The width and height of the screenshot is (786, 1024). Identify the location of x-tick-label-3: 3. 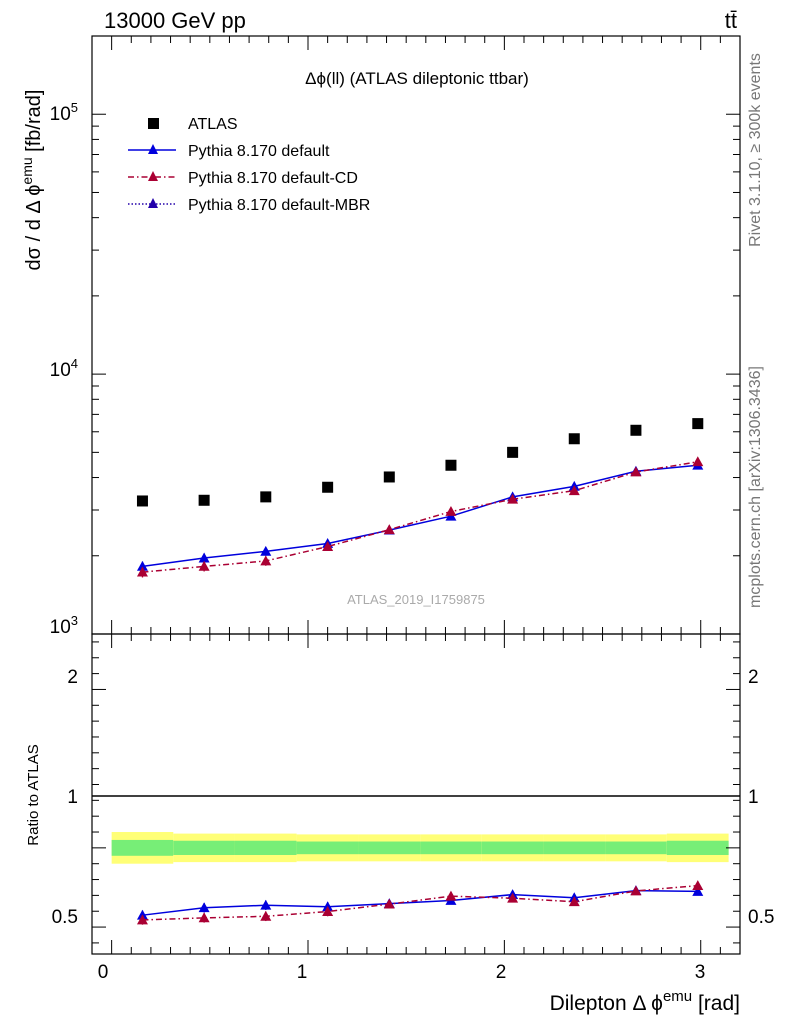
(700, 972).